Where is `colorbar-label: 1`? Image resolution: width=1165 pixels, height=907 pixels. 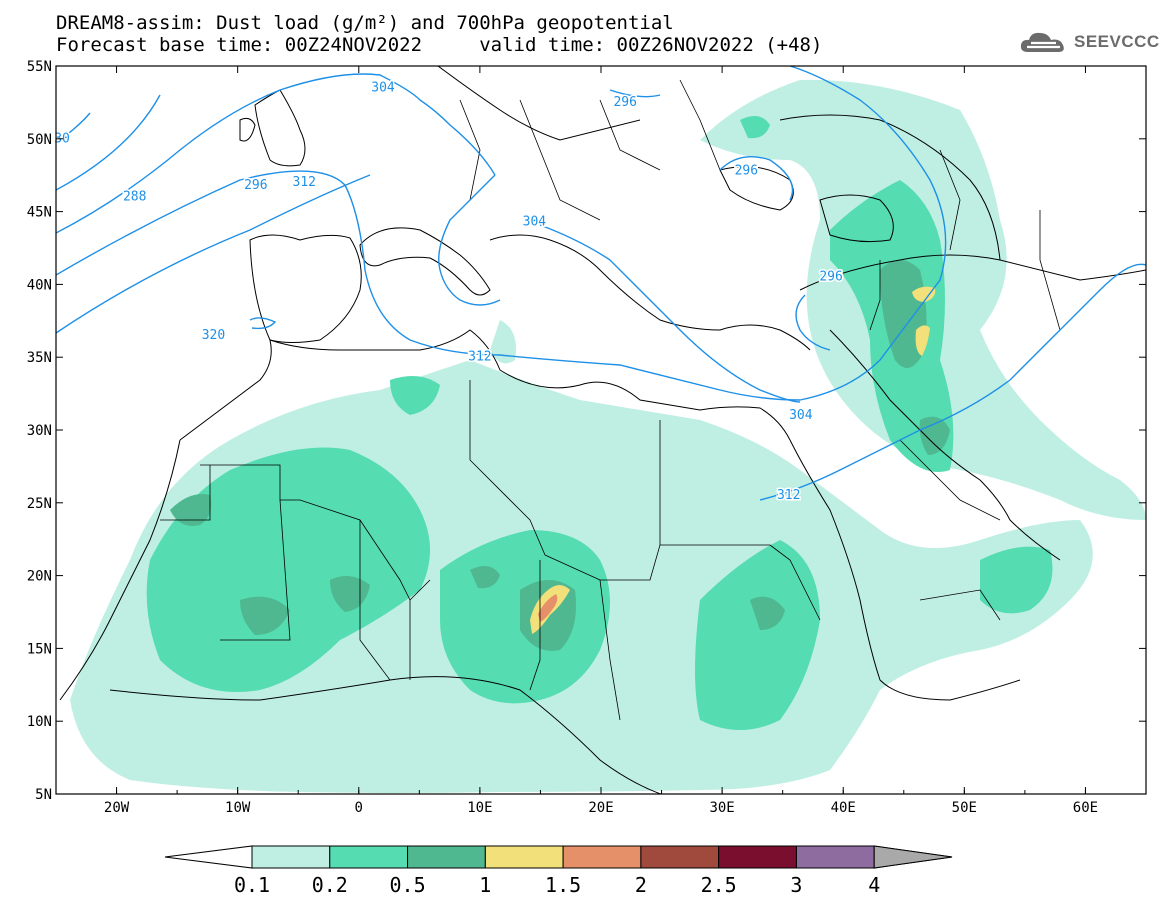
colorbar-label: 1 is located at coordinates (485, 885).